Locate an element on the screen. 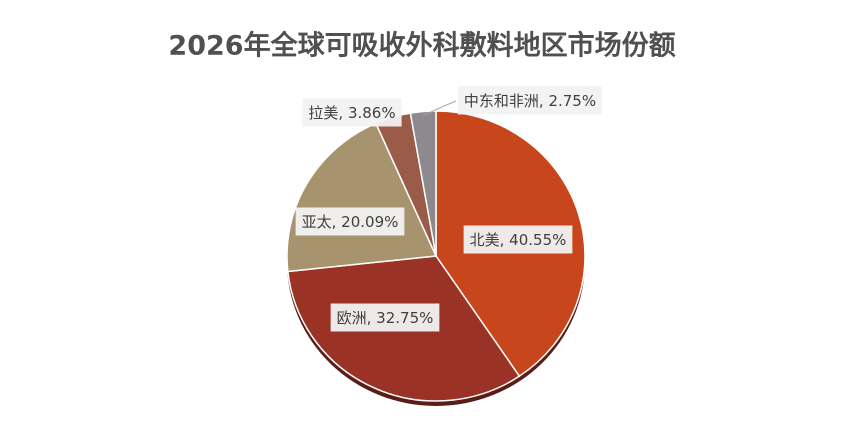  pie-slice is located at coordinates (423, 183).